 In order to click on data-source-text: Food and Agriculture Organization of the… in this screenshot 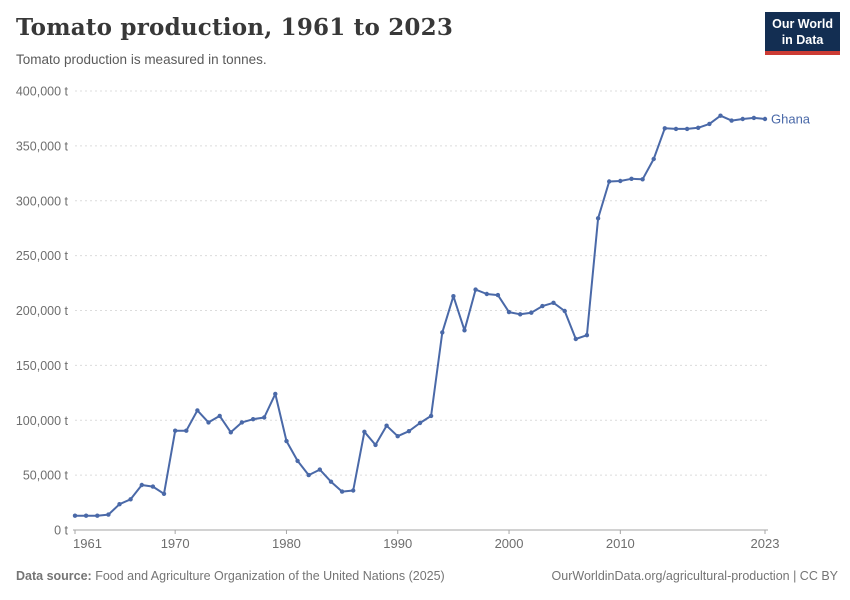, I will do `click(268, 576)`.